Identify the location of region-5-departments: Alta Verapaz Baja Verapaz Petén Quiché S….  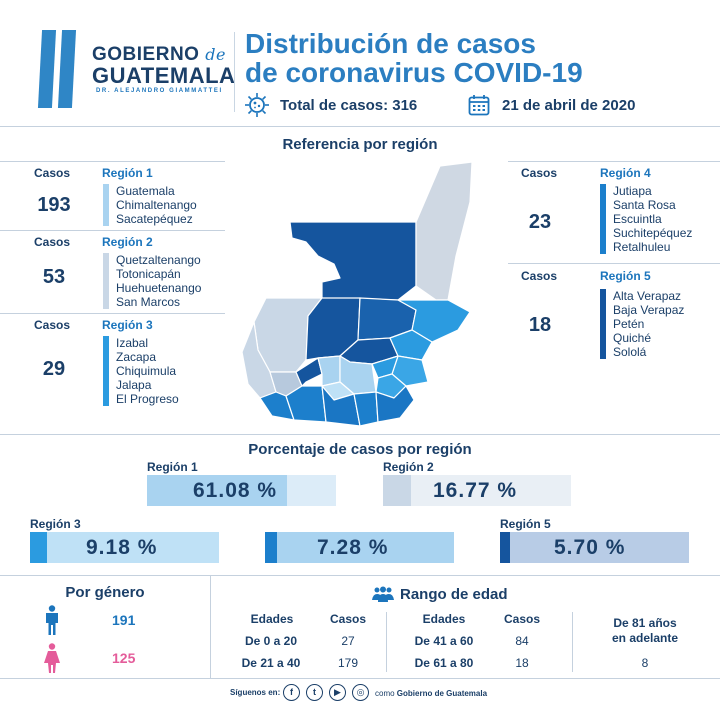
(649, 324).